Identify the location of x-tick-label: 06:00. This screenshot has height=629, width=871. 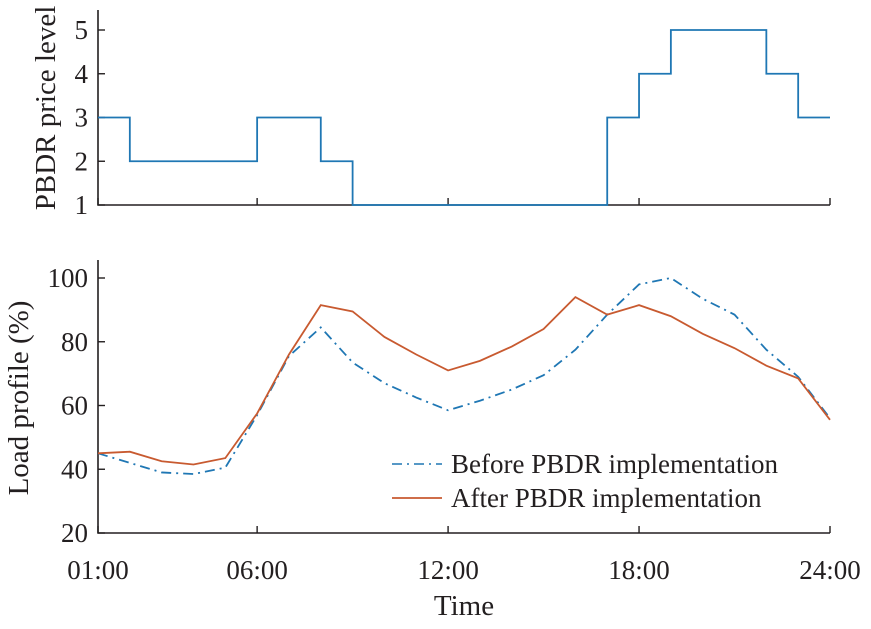
(257, 570).